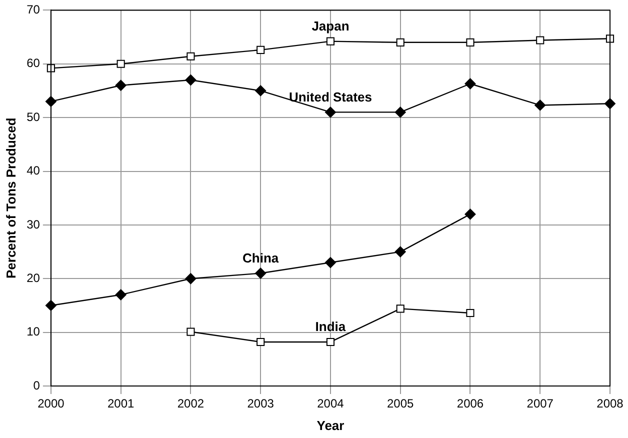  What do you see at coordinates (33, 171) in the screenshot?
I see `y-tick-label: 40` at bounding box center [33, 171].